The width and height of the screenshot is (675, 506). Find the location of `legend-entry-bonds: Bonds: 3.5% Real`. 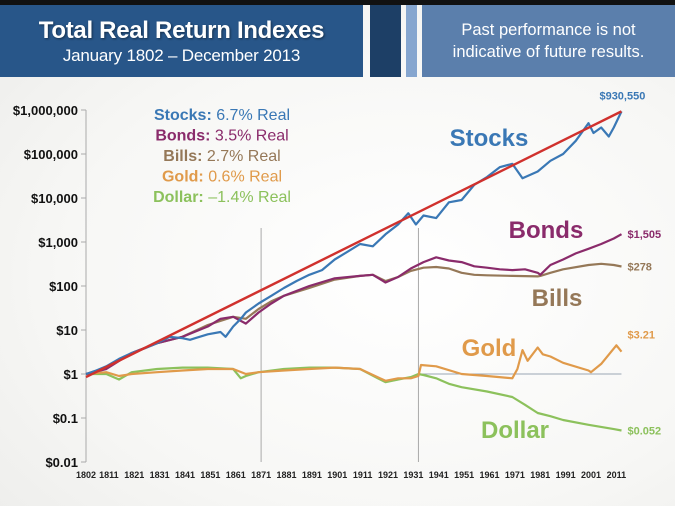

legend-entry-bonds: Bonds: 3.5% Real is located at coordinates (221, 136).